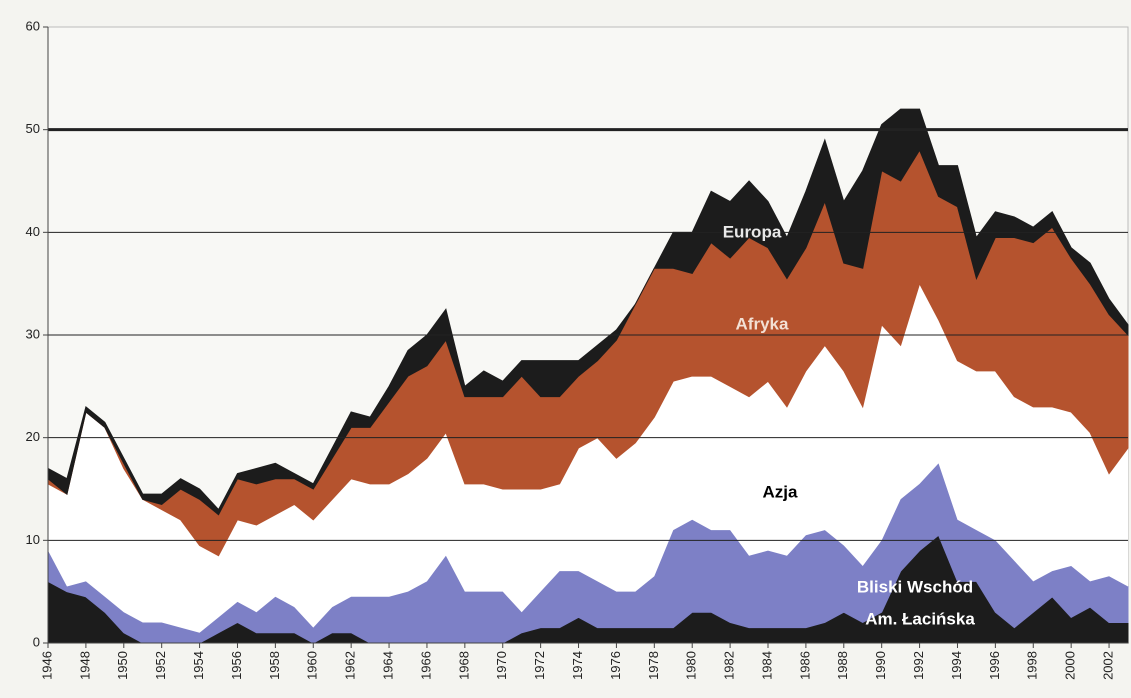  Describe the element at coordinates (915, 586) in the screenshot. I see `series-label: Bliski Wschód` at that location.